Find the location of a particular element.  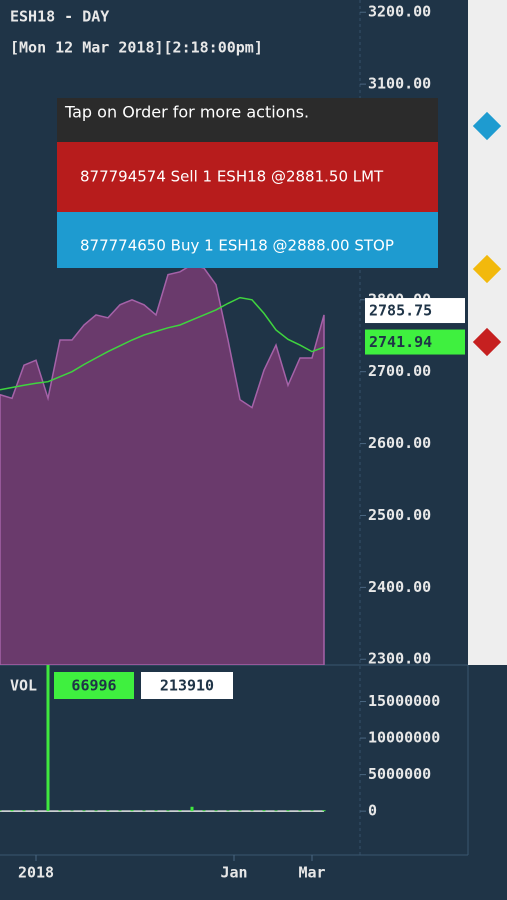

popup-header is located at coordinates (247, 120).